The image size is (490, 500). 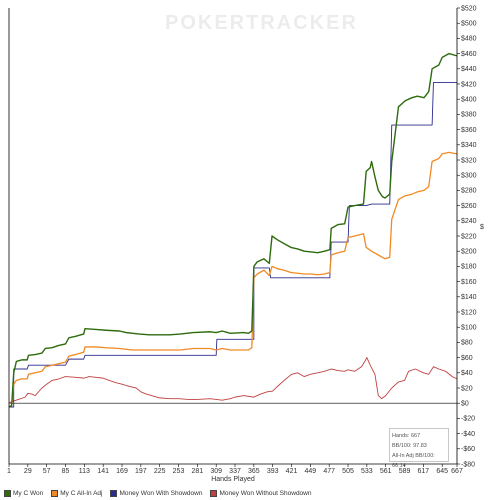 I want to click on legend-label-without-showdown: Money Won Without Showdown, so click(x=265, y=493).